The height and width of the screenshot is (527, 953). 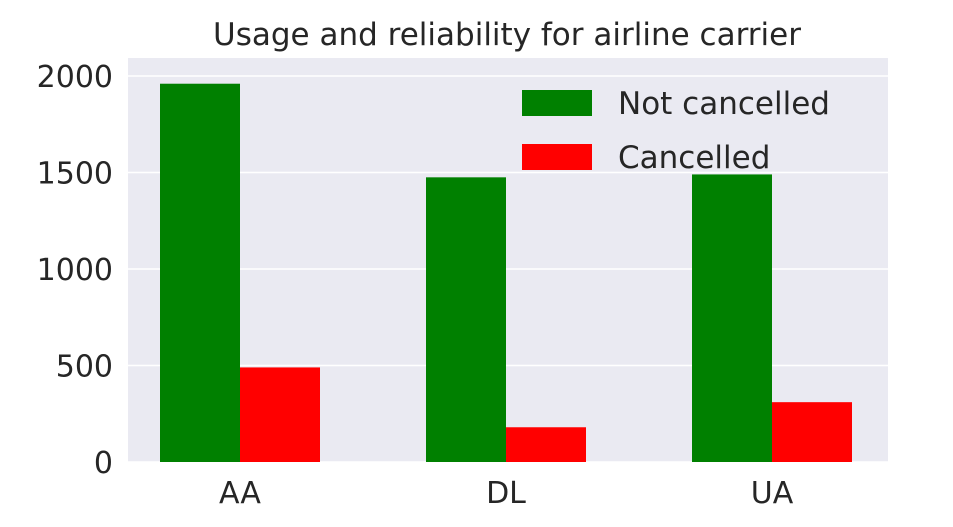 What do you see at coordinates (466, 319) in the screenshot?
I see `bar-not-cancelled-dl` at bounding box center [466, 319].